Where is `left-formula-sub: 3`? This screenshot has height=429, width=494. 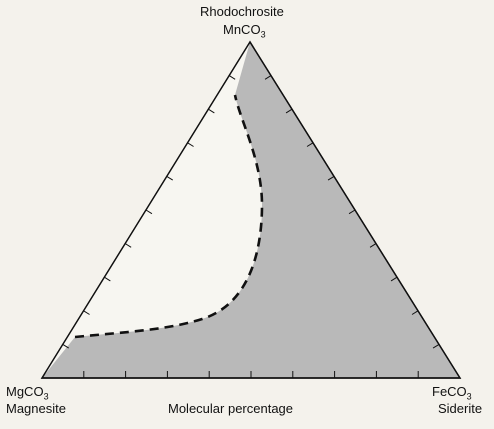 left-formula-sub: 3 is located at coordinates (46, 396).